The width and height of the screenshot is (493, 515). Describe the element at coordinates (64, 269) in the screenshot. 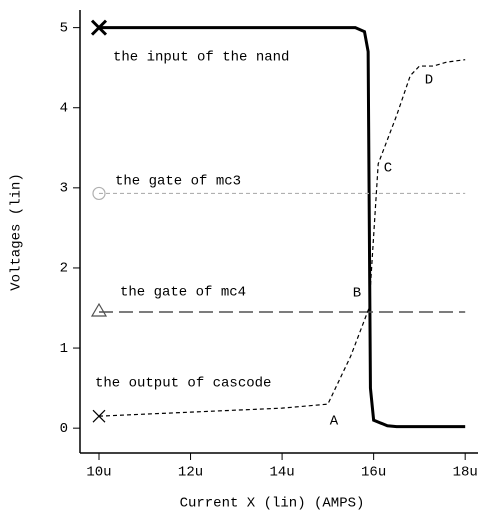

I see `y-tick-label: 2` at that location.